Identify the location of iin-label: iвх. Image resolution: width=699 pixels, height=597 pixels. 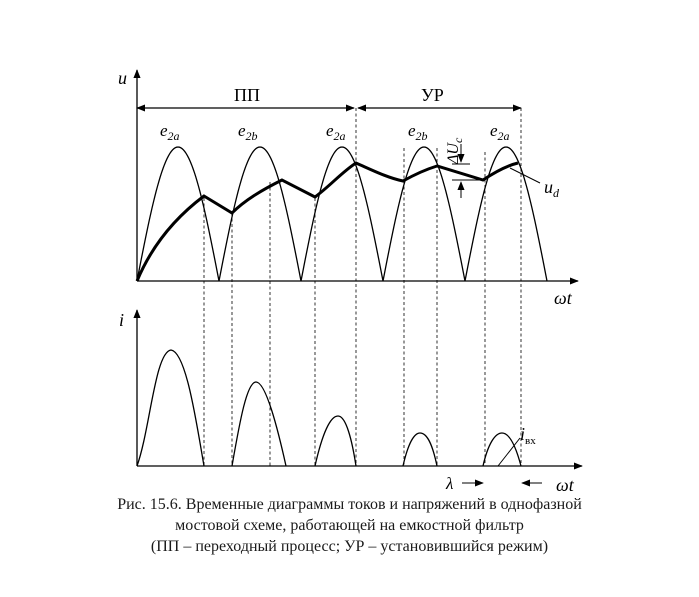
(528, 435).